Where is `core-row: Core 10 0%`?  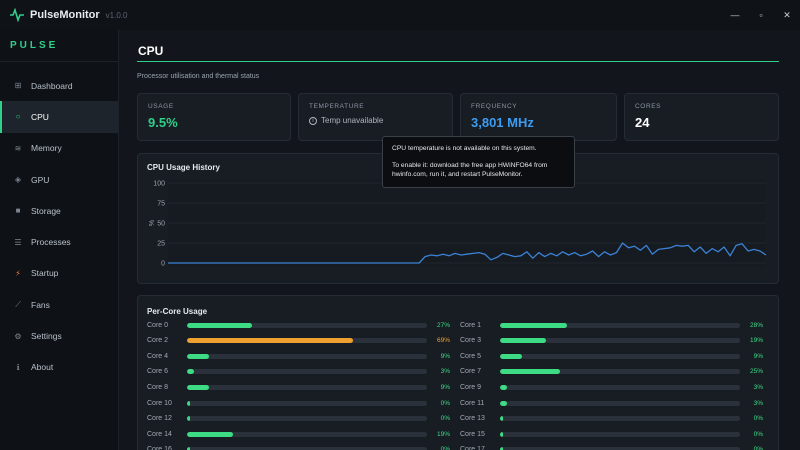
core-row: Core 10 0% is located at coordinates (298, 403).